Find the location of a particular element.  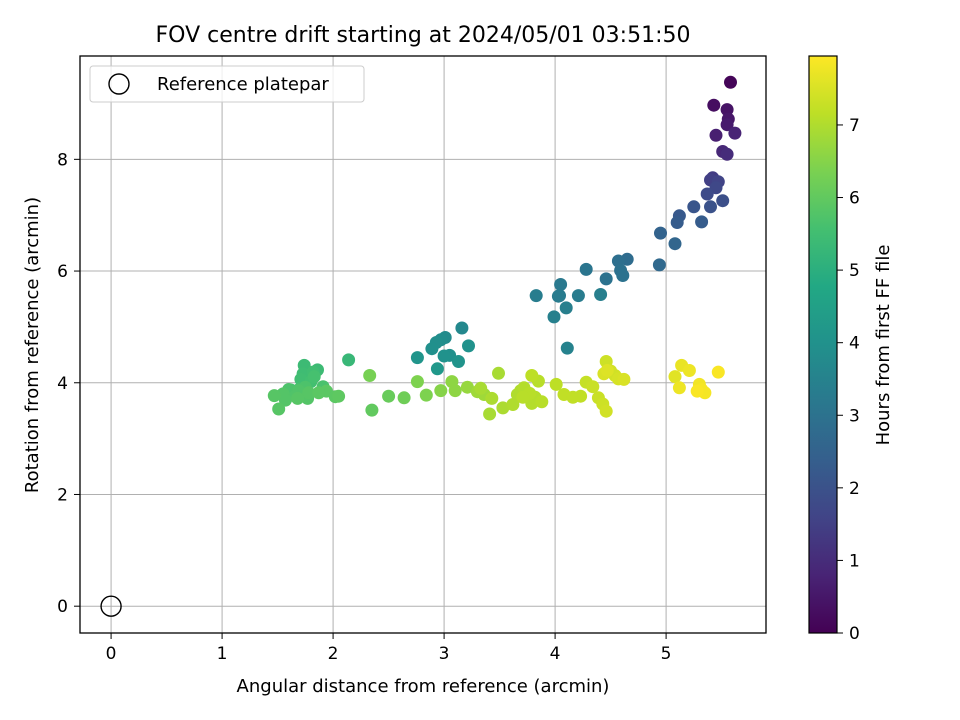

colorbar-label: Hours from first FF file is located at coordinates (883, 345).